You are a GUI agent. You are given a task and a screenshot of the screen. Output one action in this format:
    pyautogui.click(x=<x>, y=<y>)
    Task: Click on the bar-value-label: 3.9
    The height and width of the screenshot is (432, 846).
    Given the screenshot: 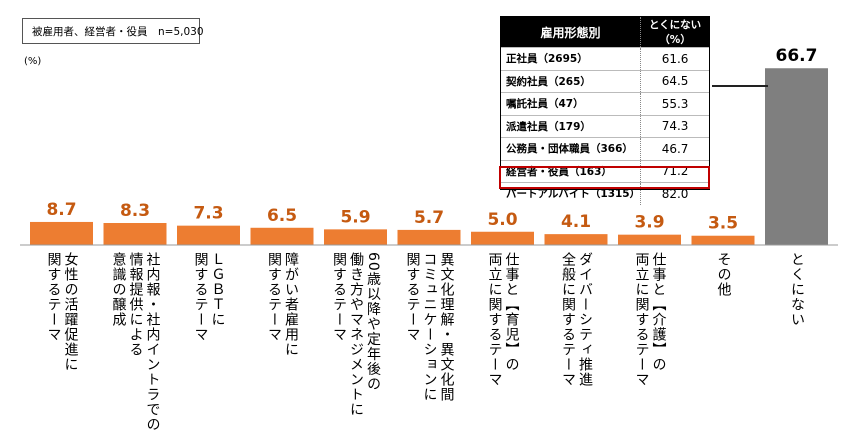 What is the action you would take?
    pyautogui.click(x=649, y=223)
    